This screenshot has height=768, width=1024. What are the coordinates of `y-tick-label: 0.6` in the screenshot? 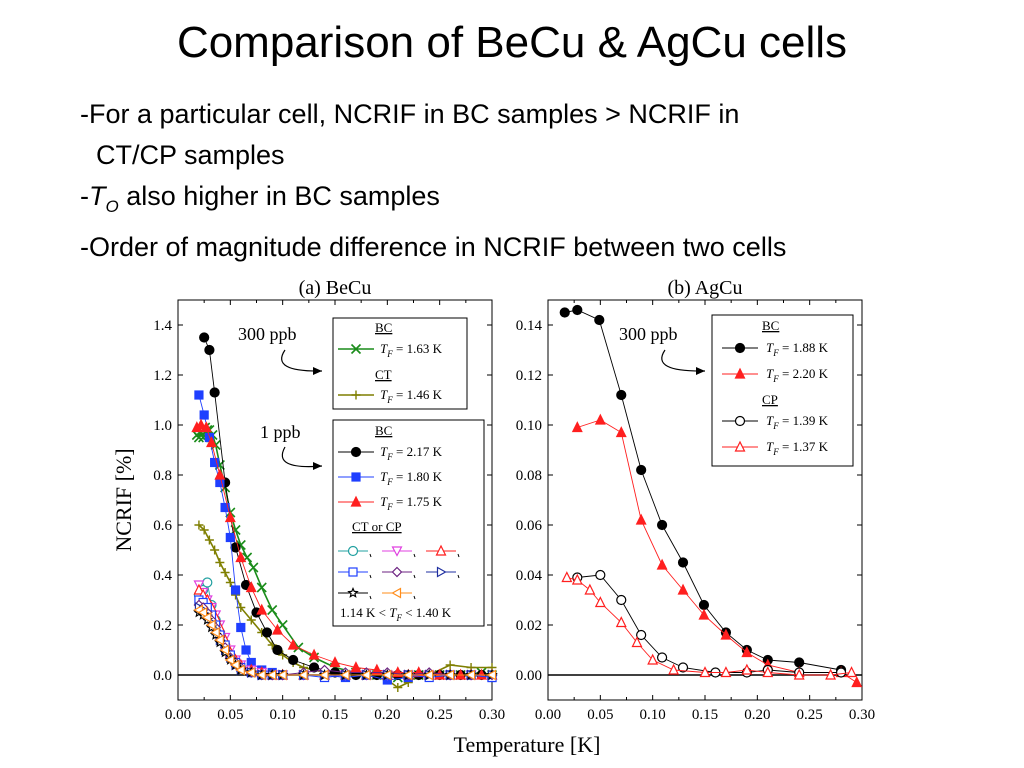 It's located at (162, 526).